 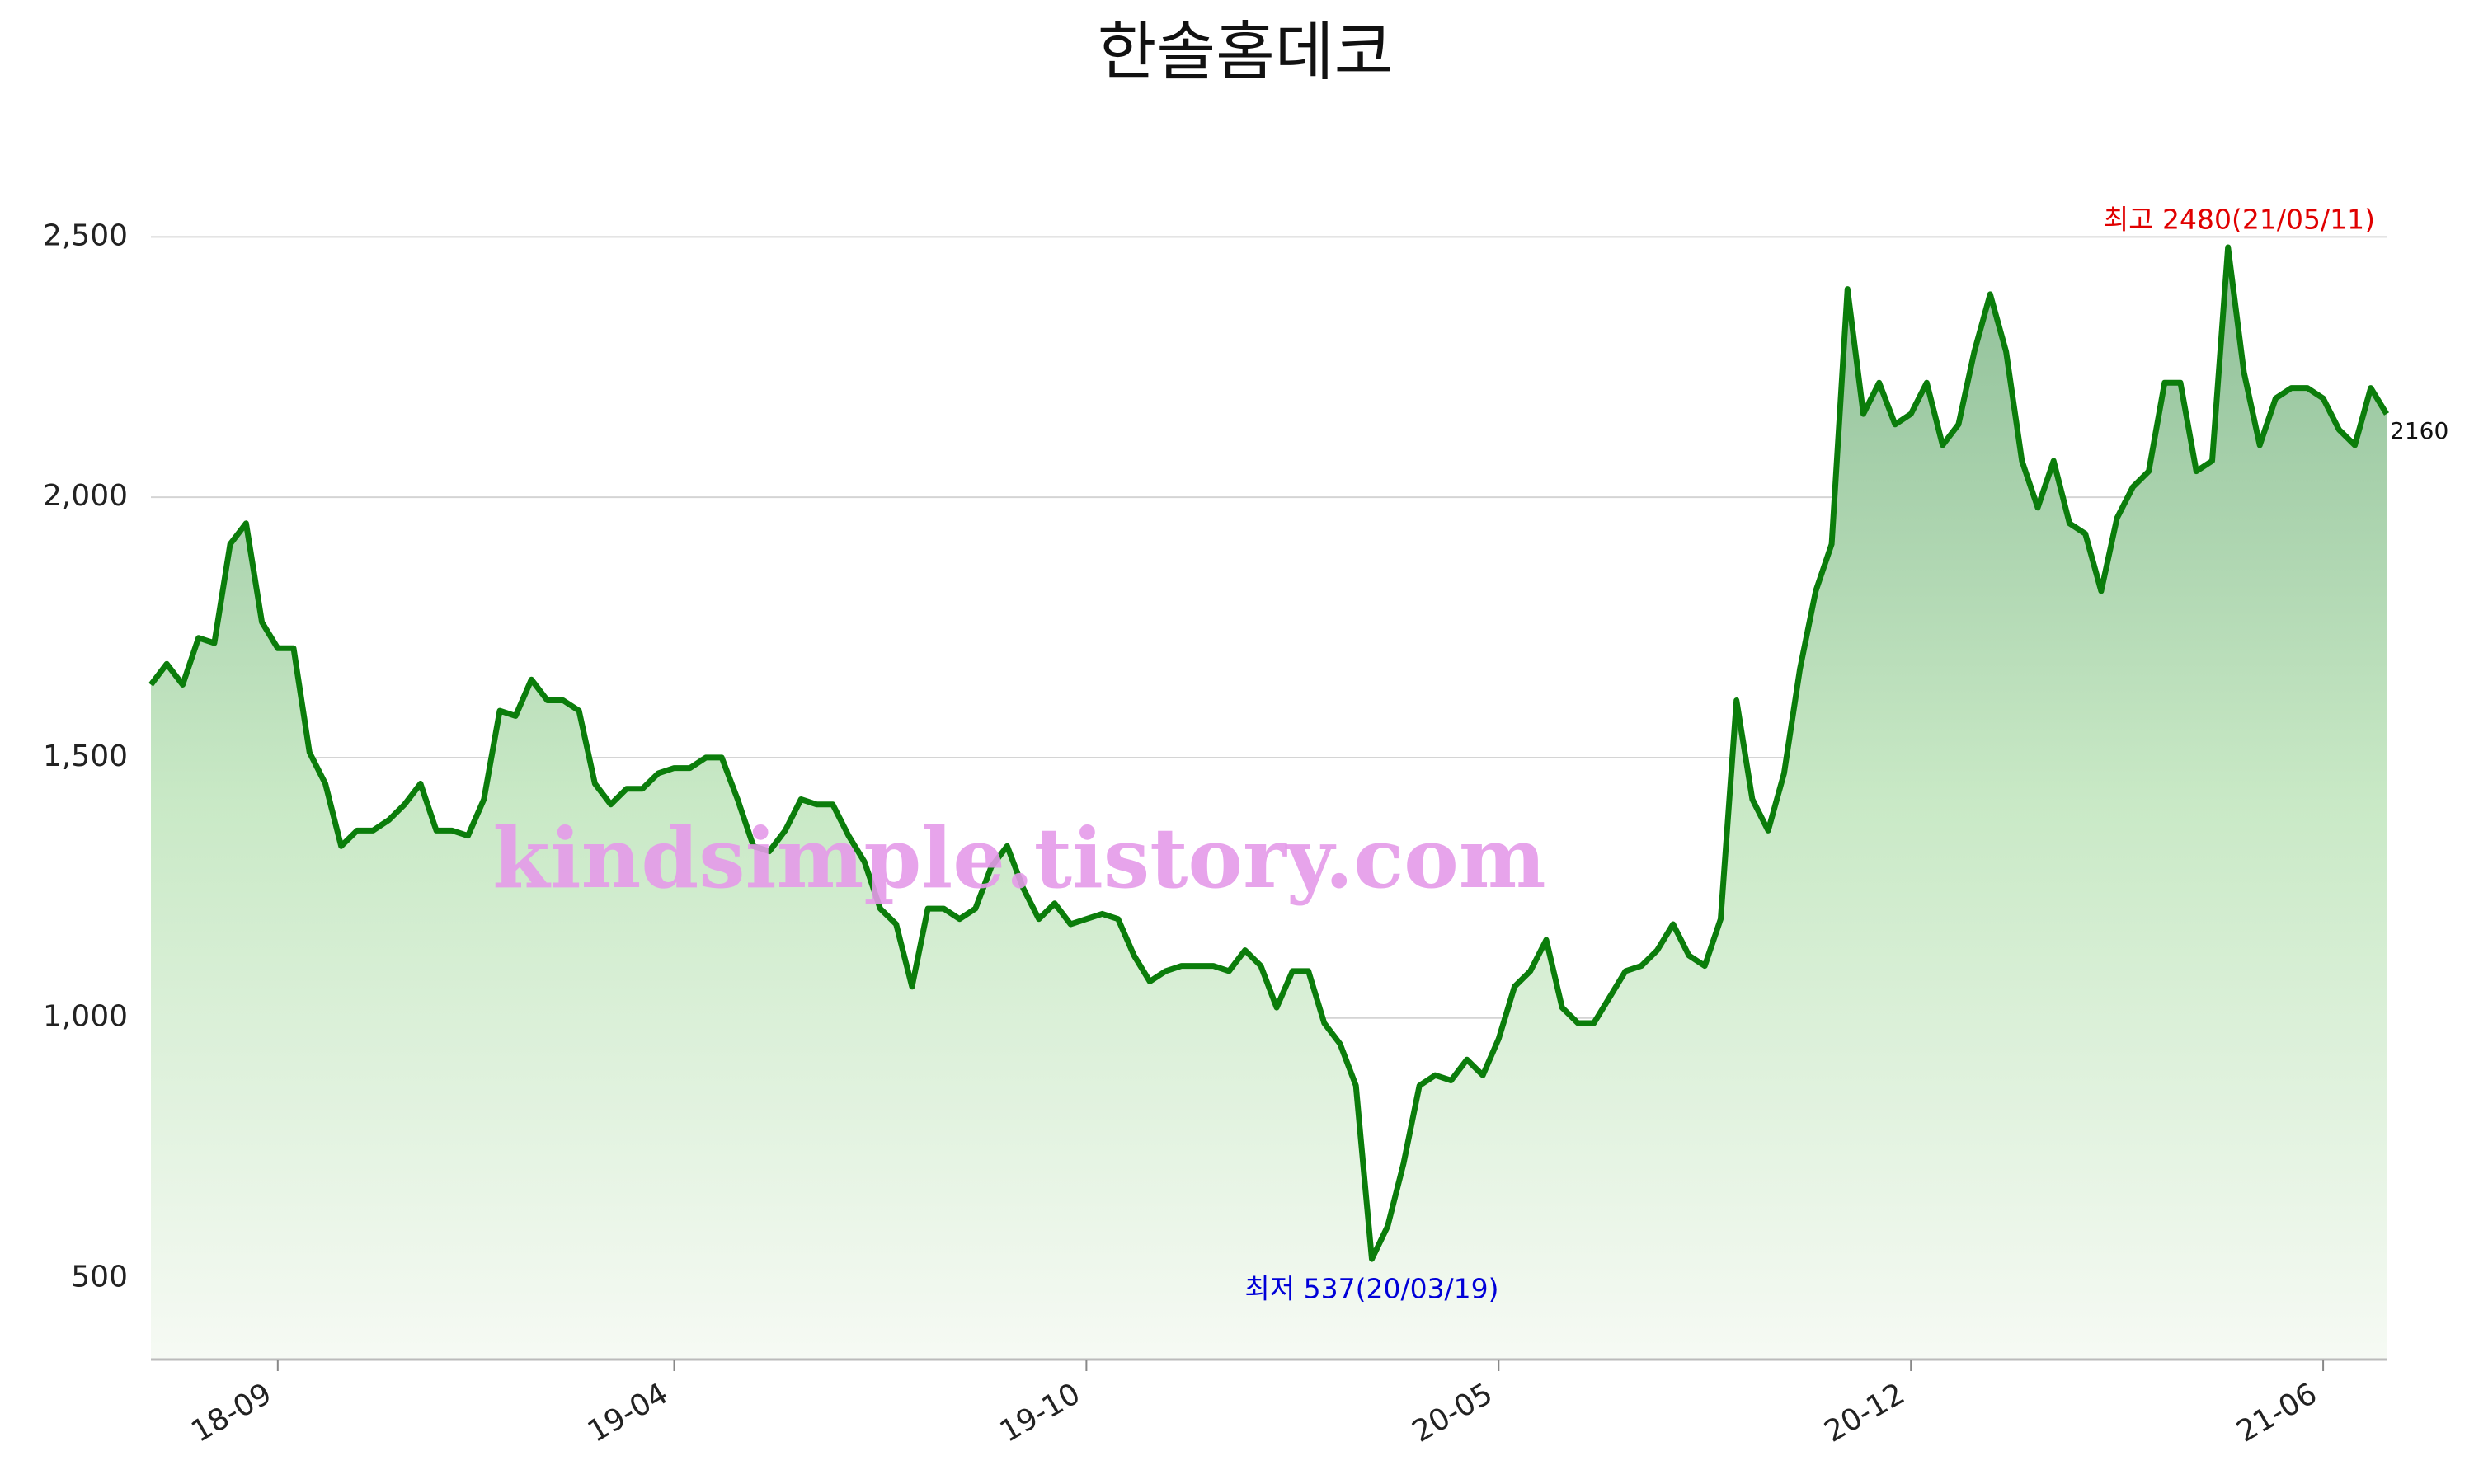 I want to click on y-tick-label: 2,500, so click(x=85, y=235).